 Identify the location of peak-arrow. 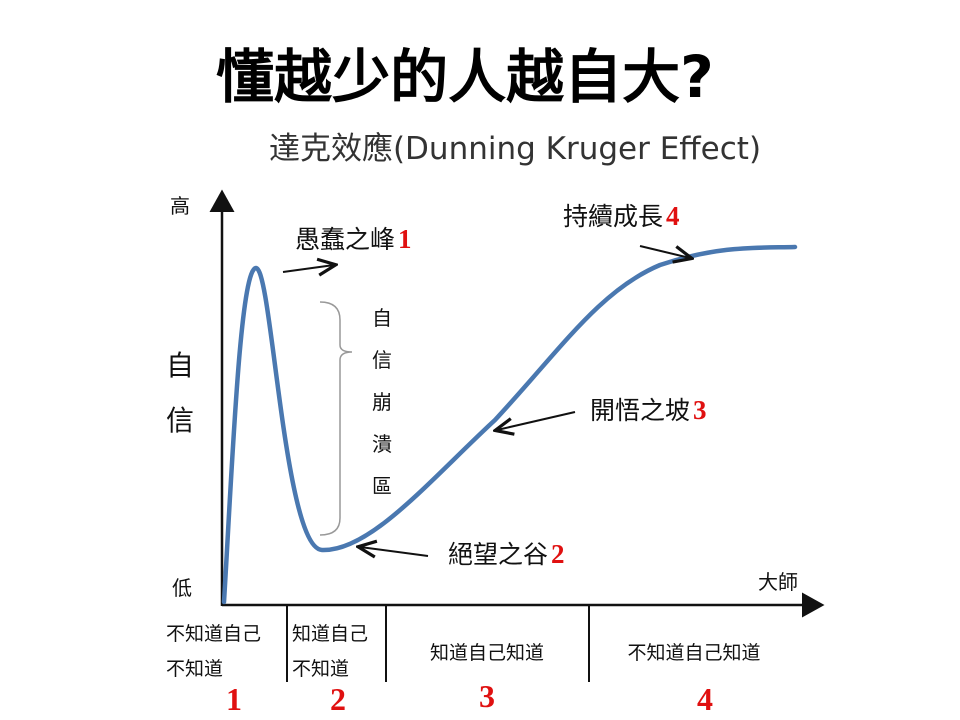
(308, 268).